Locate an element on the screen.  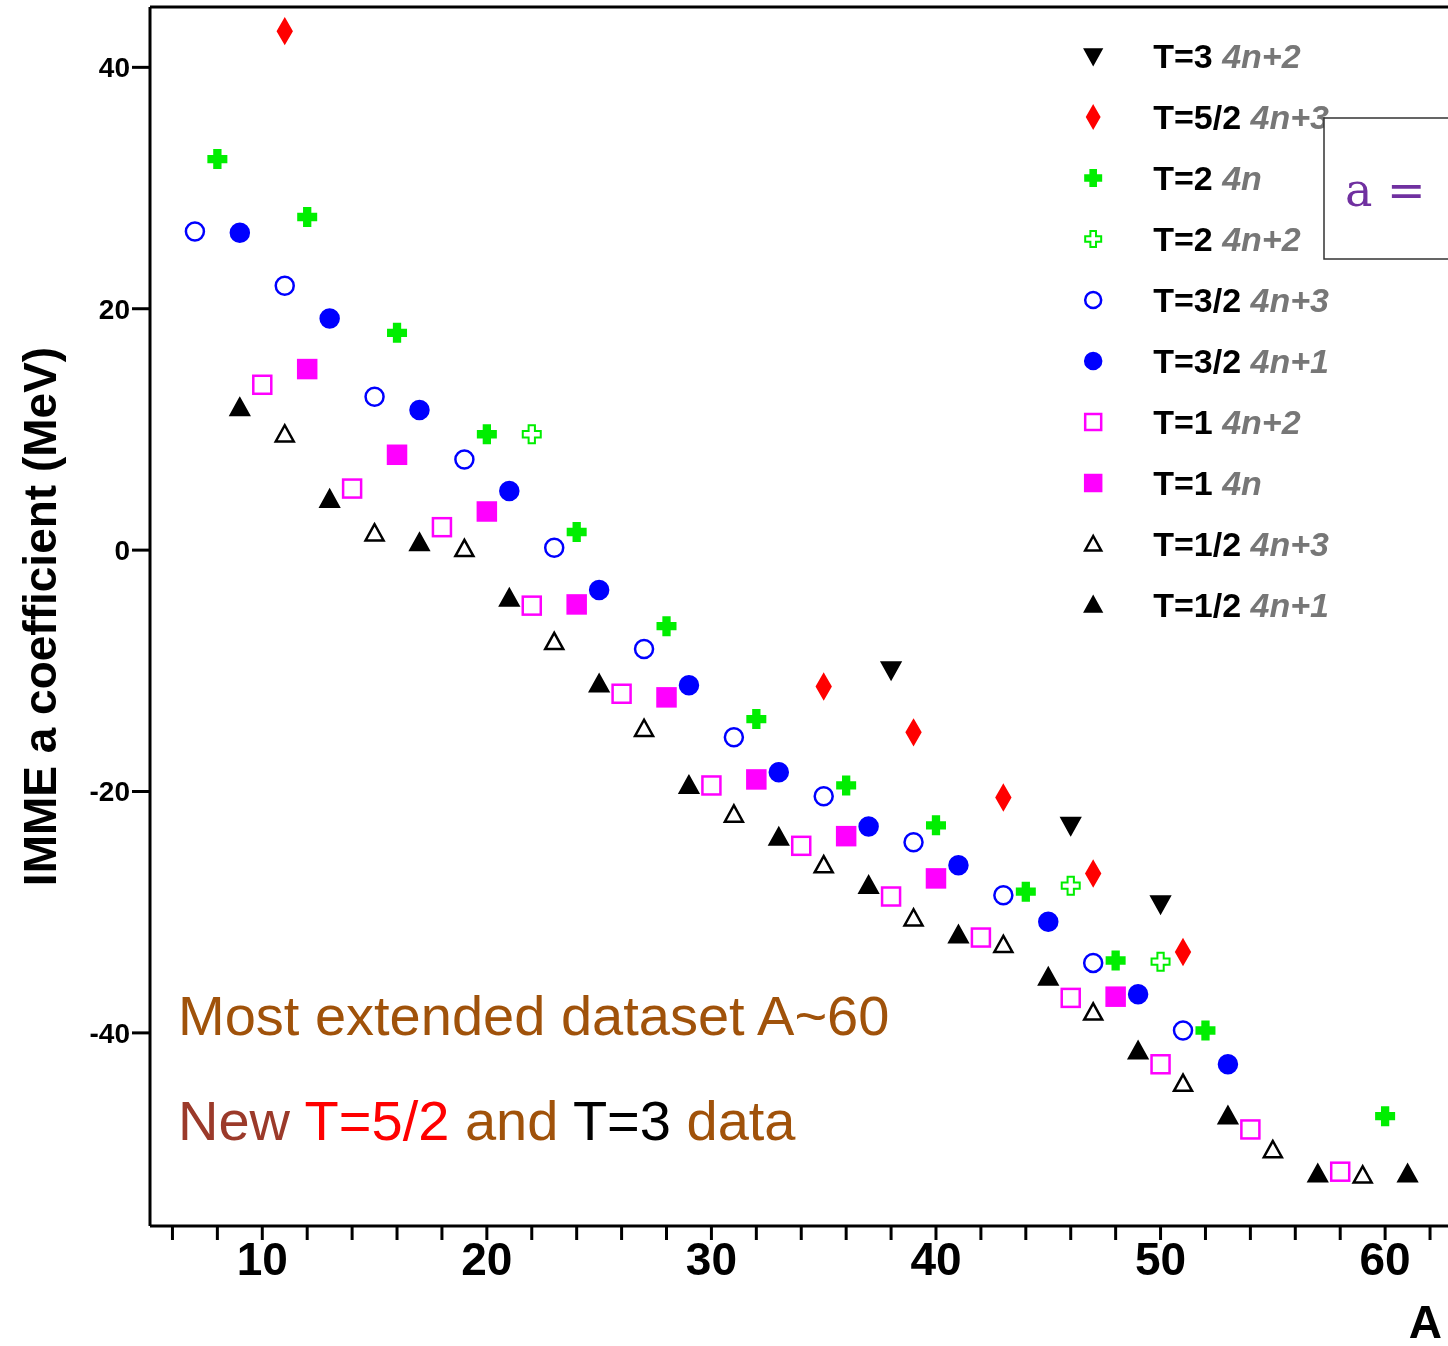
y-tick-label: 40 is located at coordinates (114, 68).